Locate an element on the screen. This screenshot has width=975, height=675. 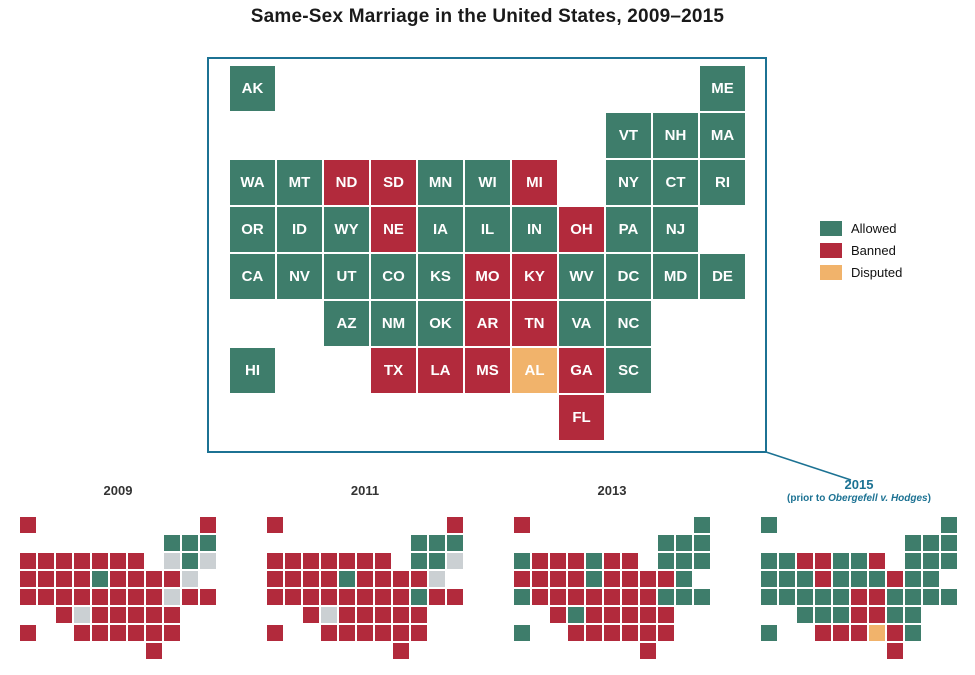
mini-map-sublabel-2015: (prior to Obergefell v. Hodges) is located at coordinates (859, 498).